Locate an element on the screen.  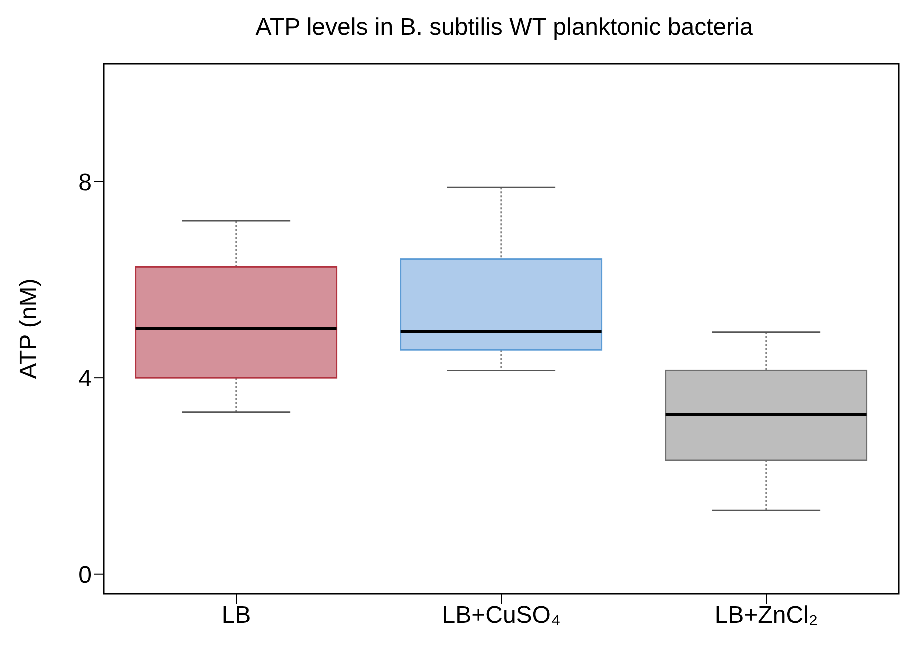
x-tick-label: LB+CuSO₄ is located at coordinates (501, 616).